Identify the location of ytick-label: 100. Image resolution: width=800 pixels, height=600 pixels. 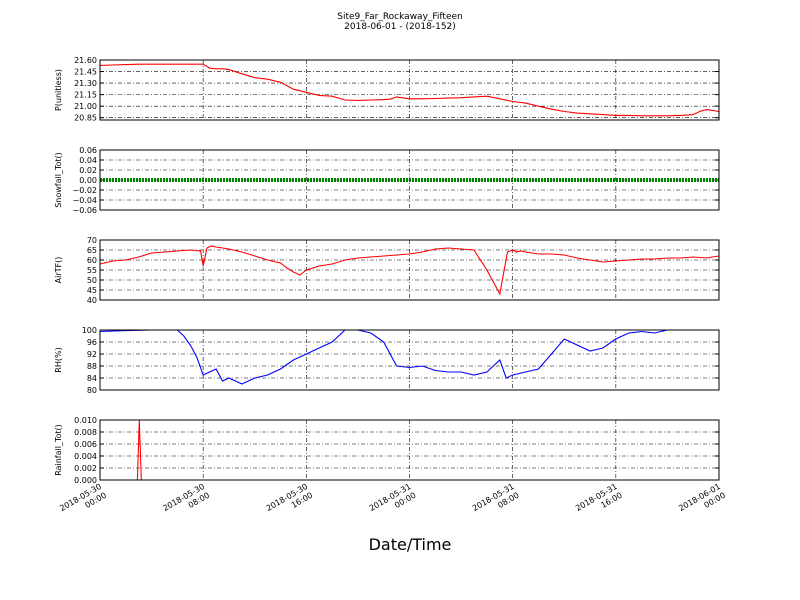
(89, 330).